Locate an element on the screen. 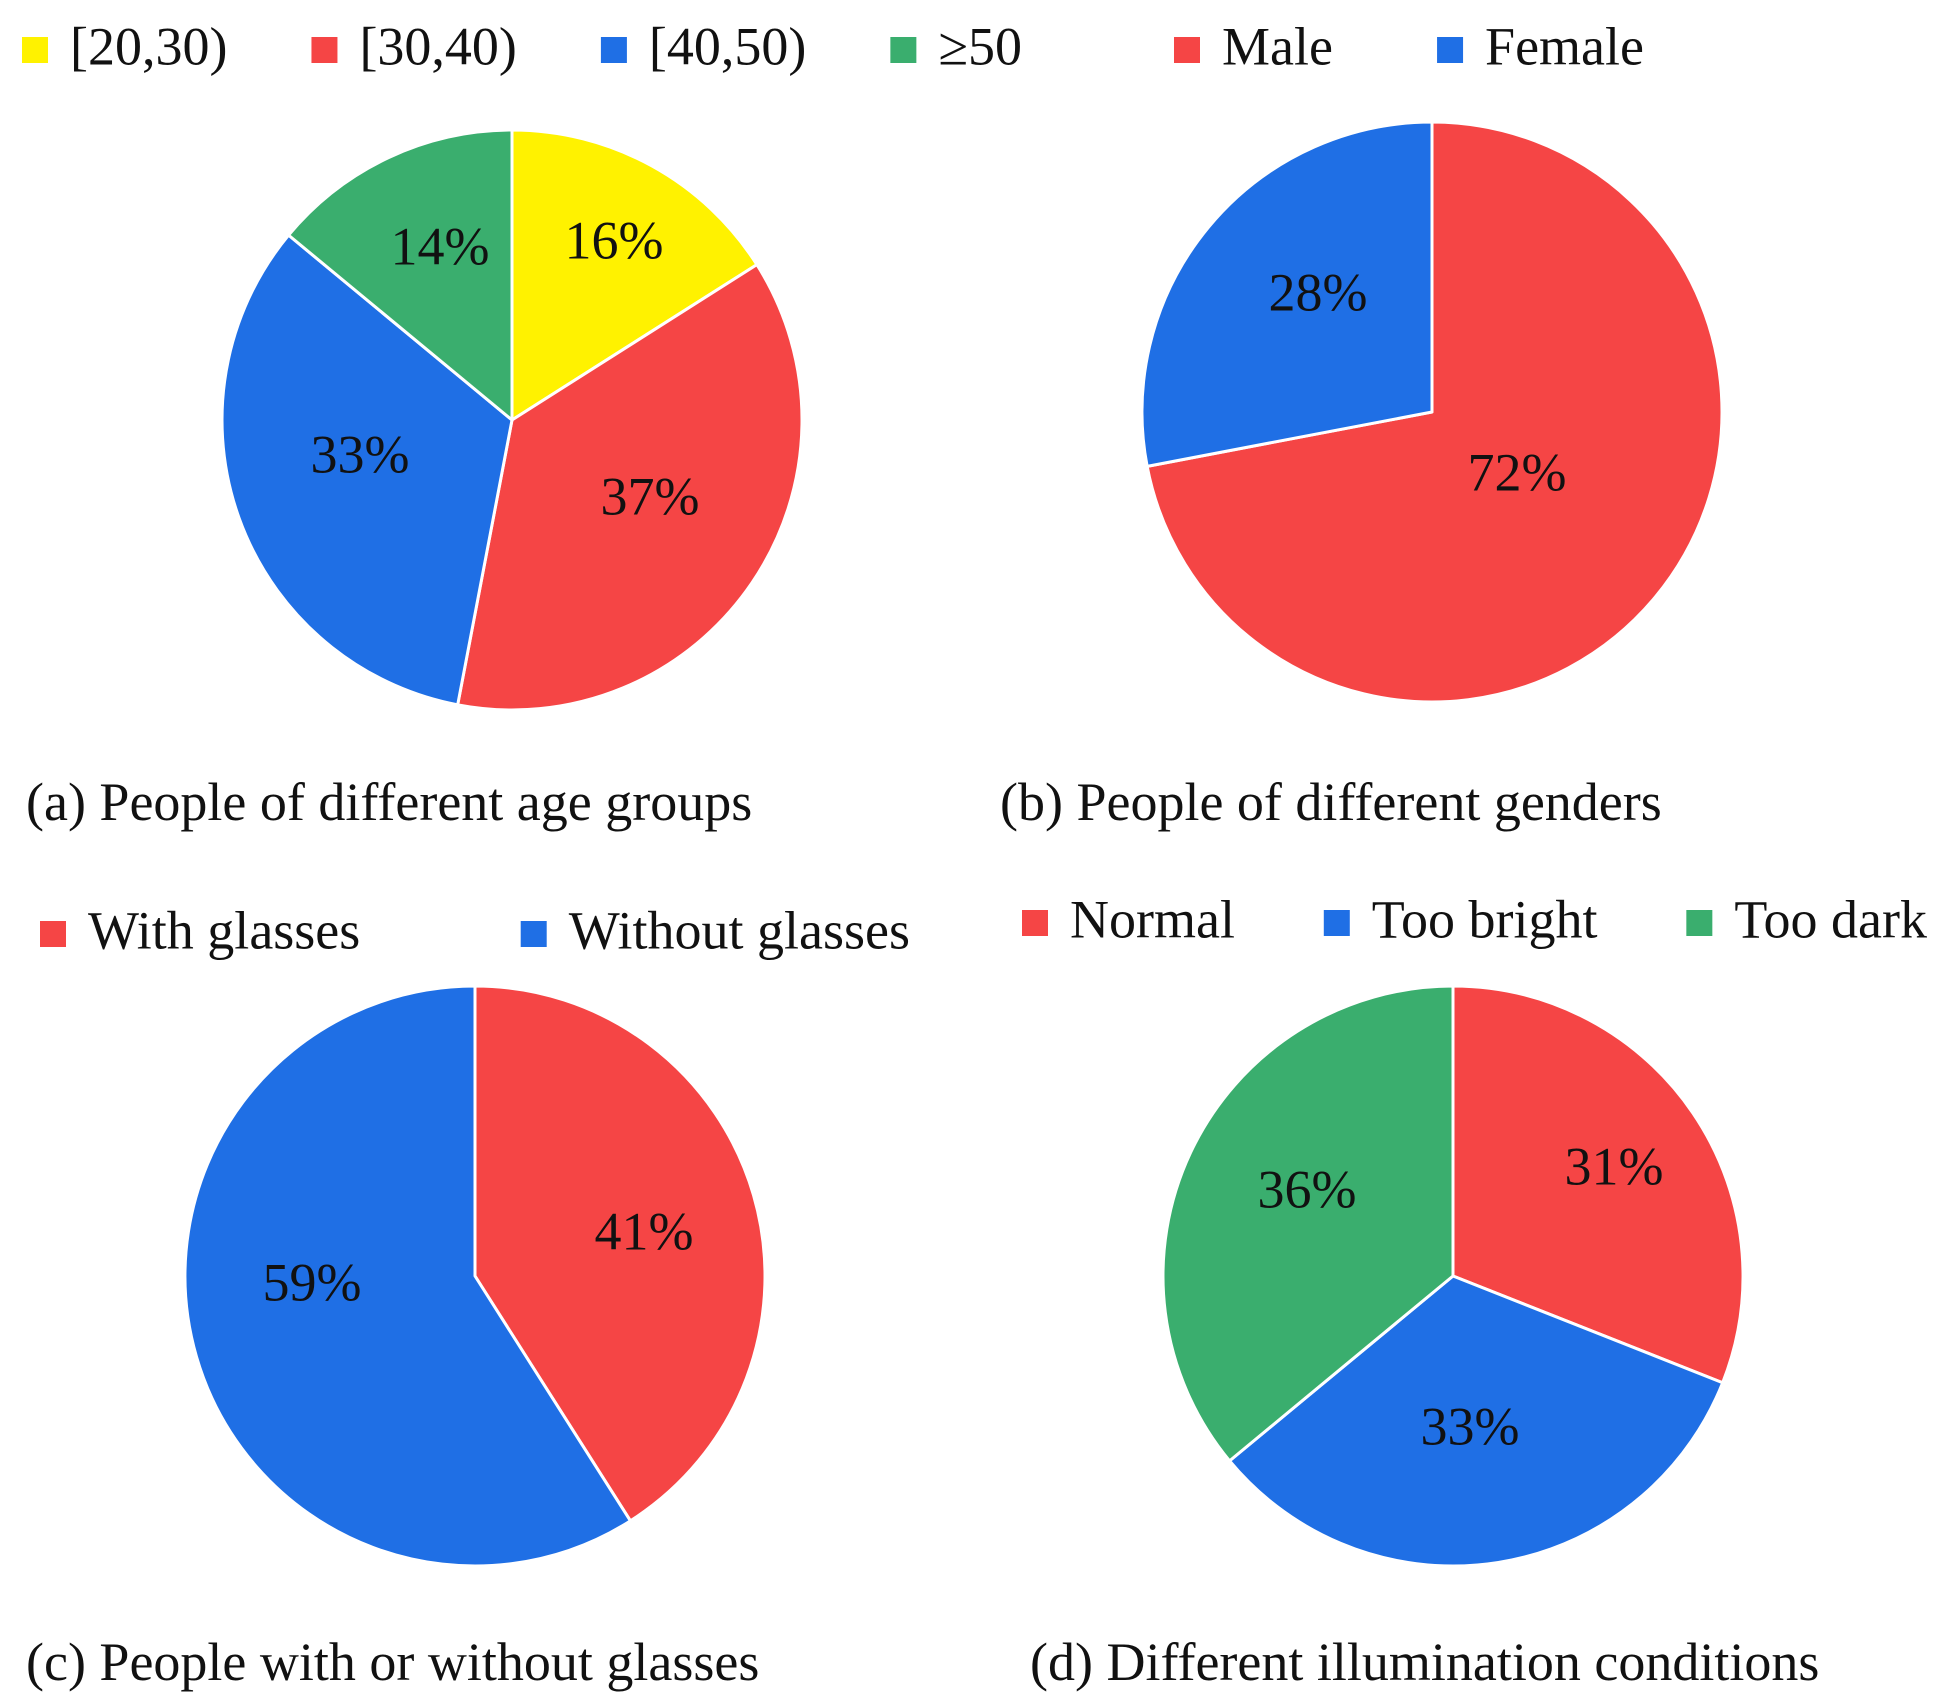  caption-c: (c) People with or without glasses is located at coordinates (392, 1662).